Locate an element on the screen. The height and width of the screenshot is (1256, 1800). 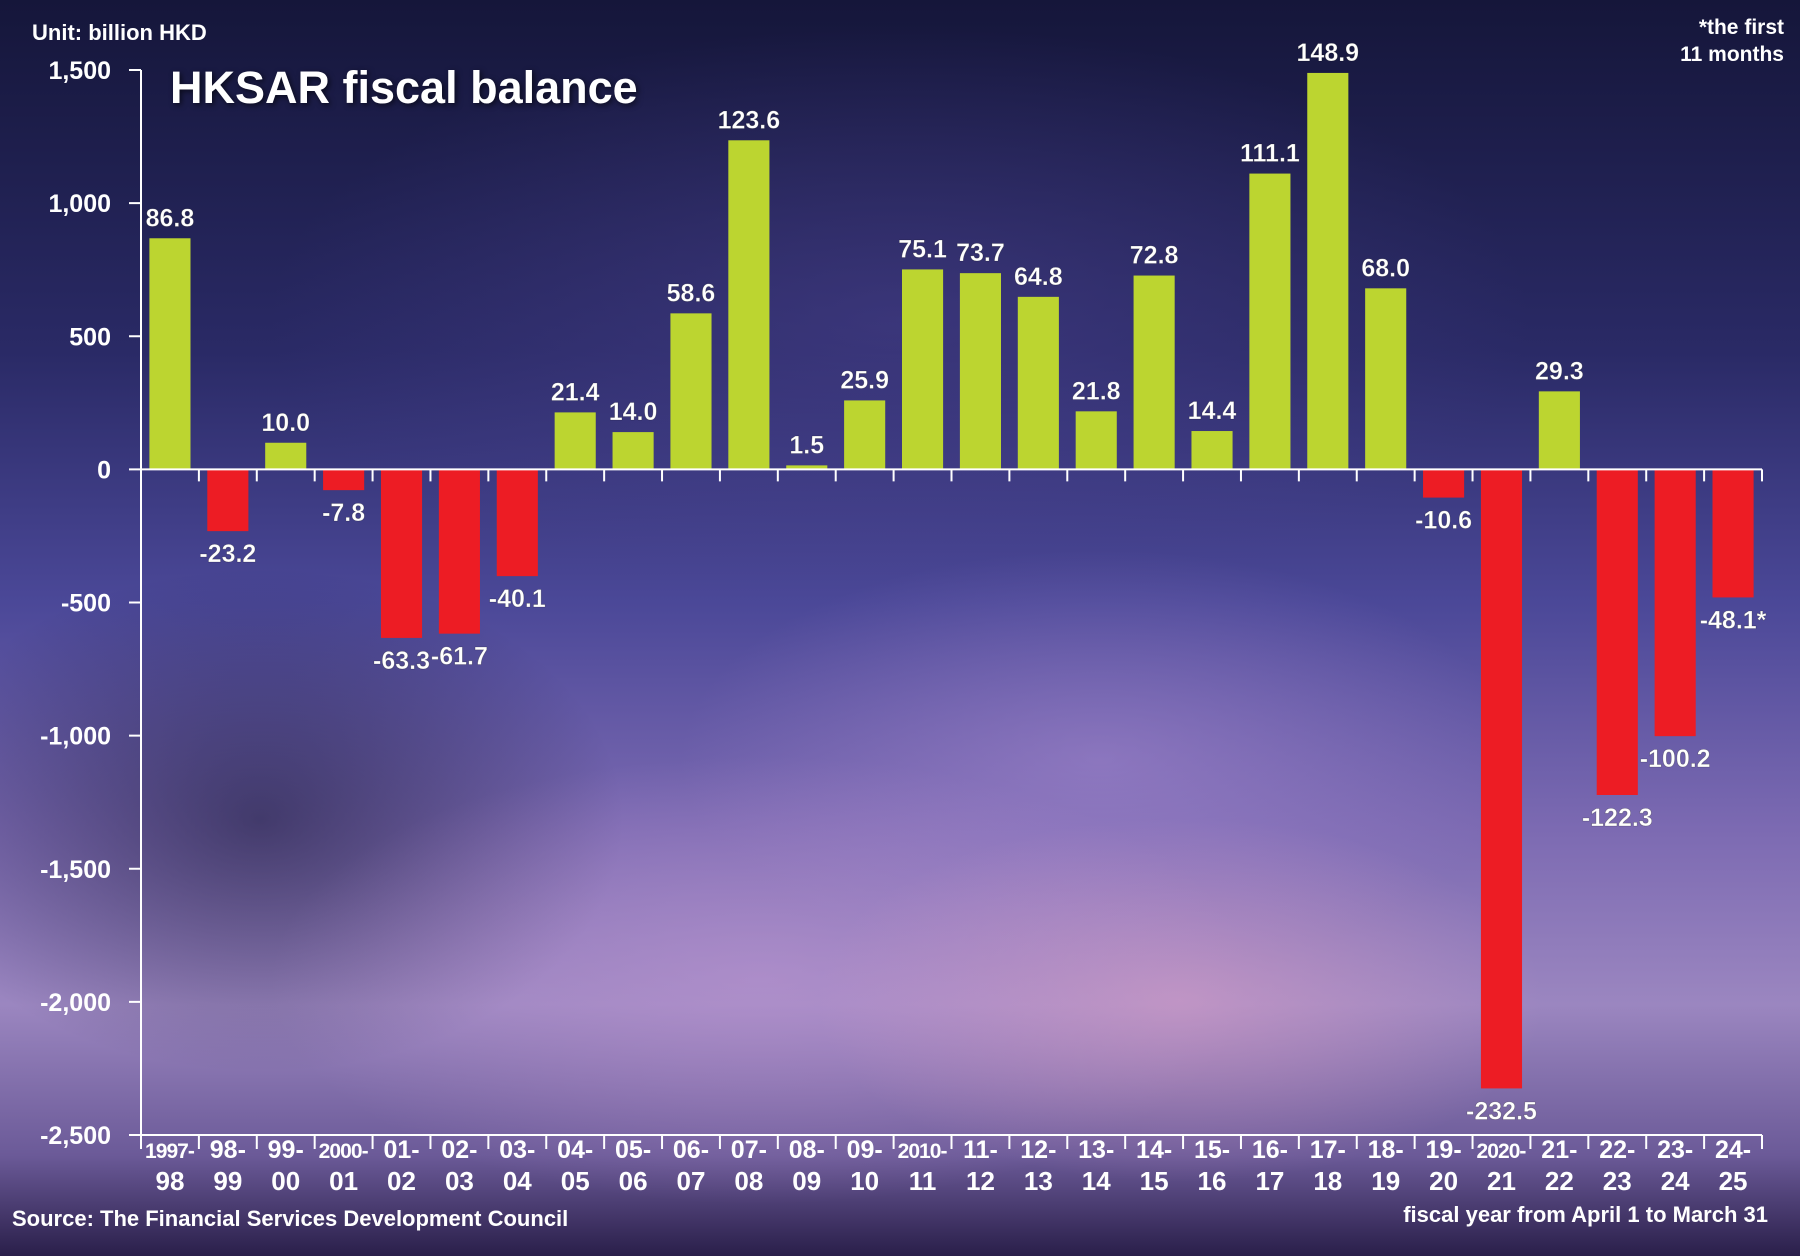
data-label: -122.3 is located at coordinates (1617, 818).